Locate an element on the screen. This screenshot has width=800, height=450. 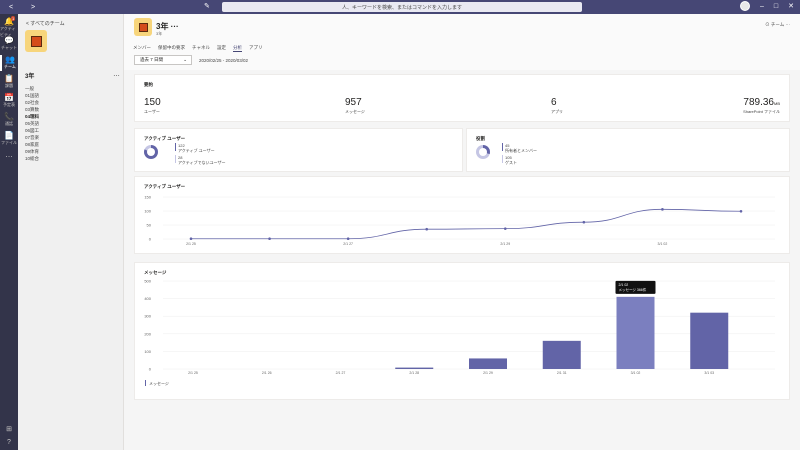
active-users-value: 122 is located at coordinates (181, 145).